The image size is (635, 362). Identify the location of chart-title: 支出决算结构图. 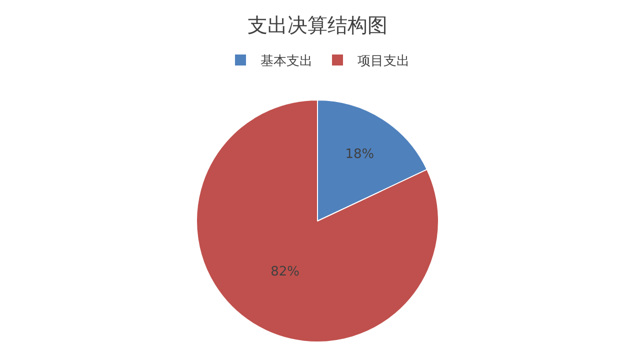
(318, 25).